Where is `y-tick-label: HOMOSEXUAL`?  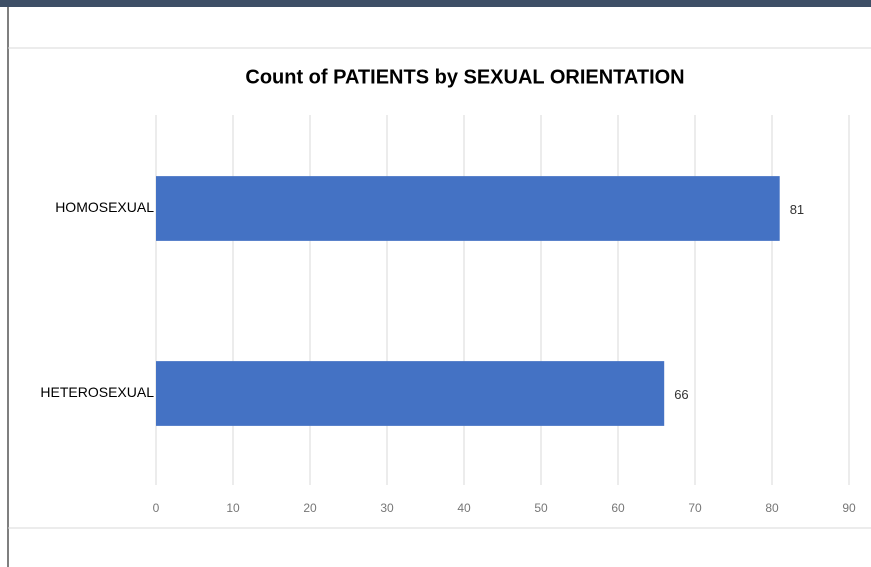 y-tick-label: HOMOSEXUAL is located at coordinates (104, 207).